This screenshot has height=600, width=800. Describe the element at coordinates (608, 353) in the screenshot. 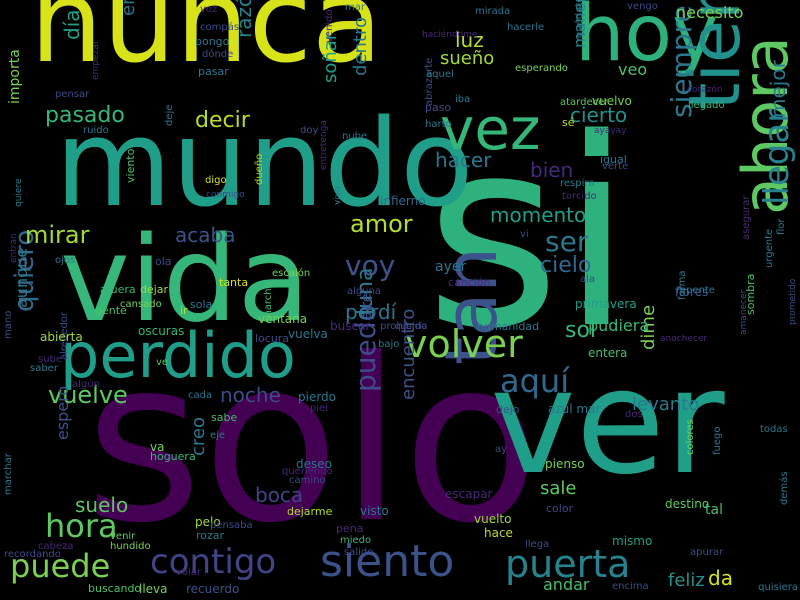

I see `word-74: entera` at that location.